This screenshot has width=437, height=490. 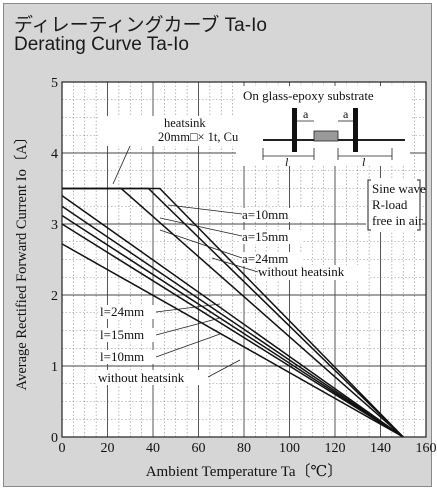 I want to click on heatsink-left, so click(x=294, y=130).